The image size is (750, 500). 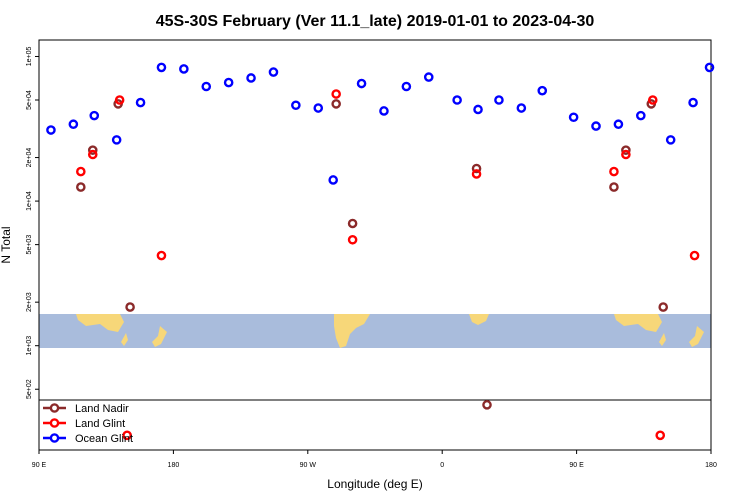 I want to click on map-land-south-america, so click(x=352, y=331).